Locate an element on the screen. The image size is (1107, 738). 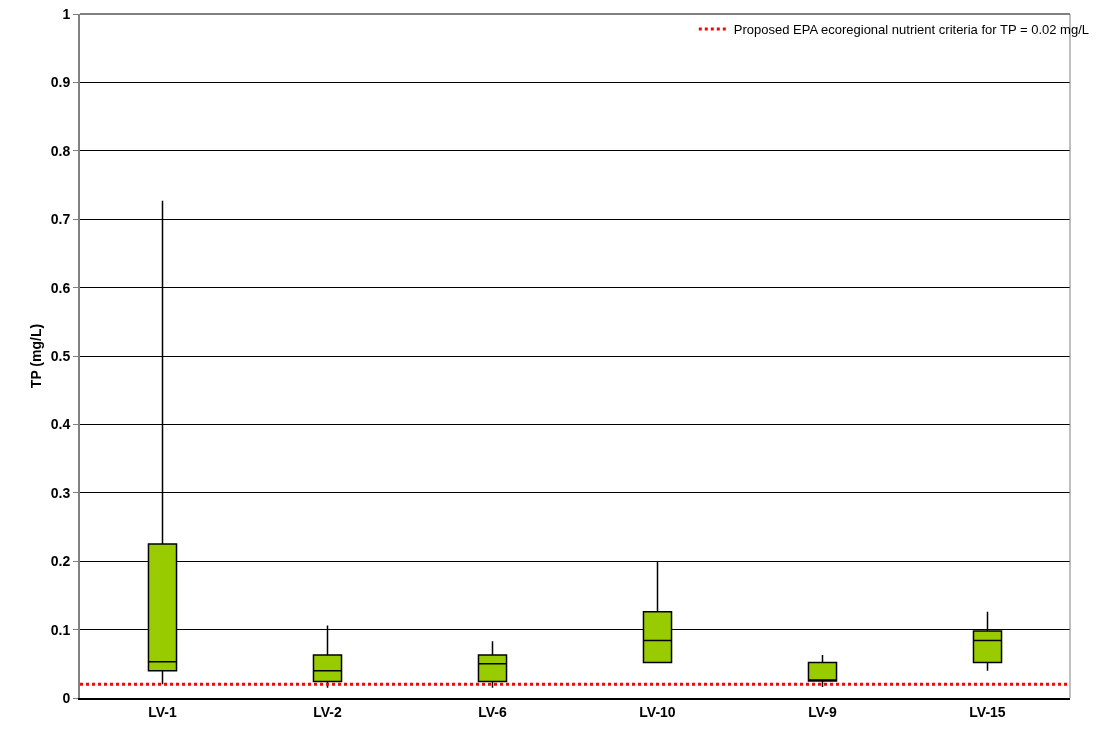
x-tick-label: LV-2 is located at coordinates (327, 711).